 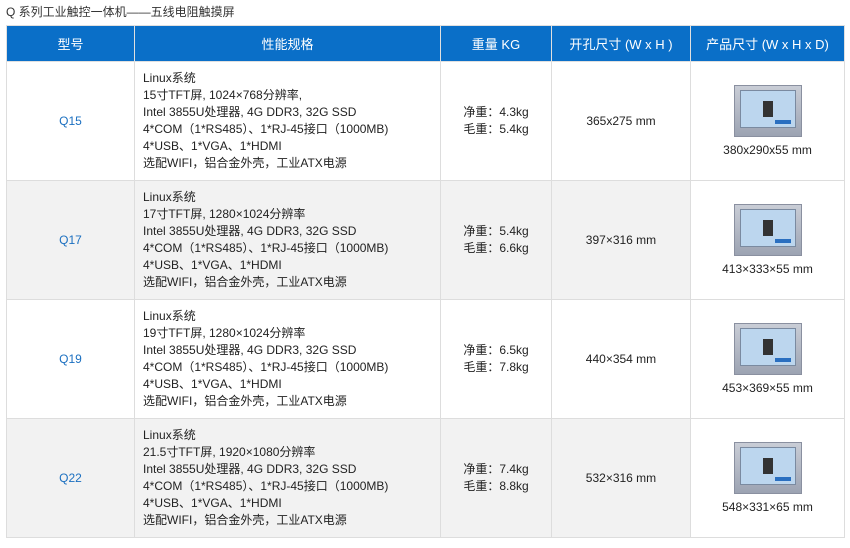 What do you see at coordinates (120, 12) in the screenshot?
I see `page-title: Q 系列工业触控一体机——五线电阻触摸屏` at bounding box center [120, 12].